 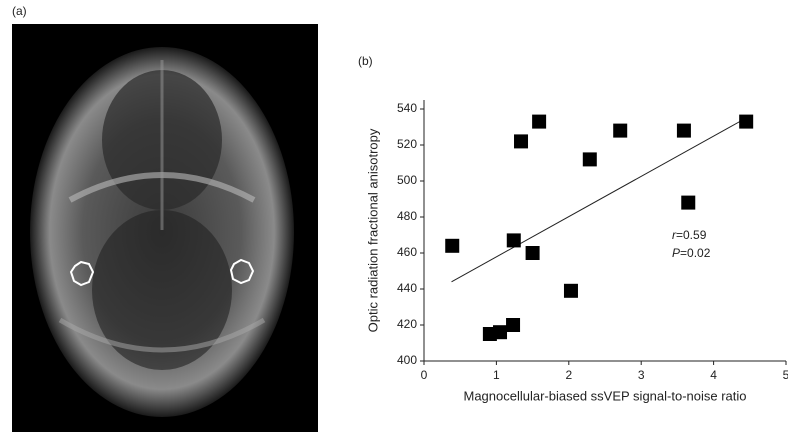 What do you see at coordinates (568, 375) in the screenshot?
I see `x-tick-label: 2` at bounding box center [568, 375].